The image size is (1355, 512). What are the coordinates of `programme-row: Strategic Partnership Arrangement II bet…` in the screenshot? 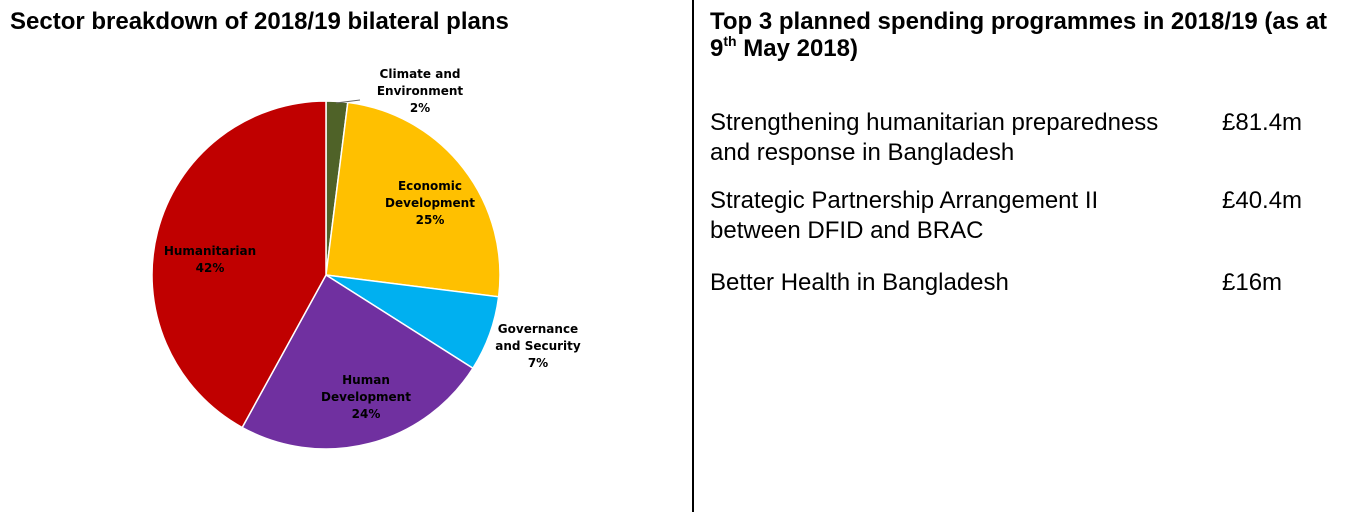 It's located at (1030, 216).